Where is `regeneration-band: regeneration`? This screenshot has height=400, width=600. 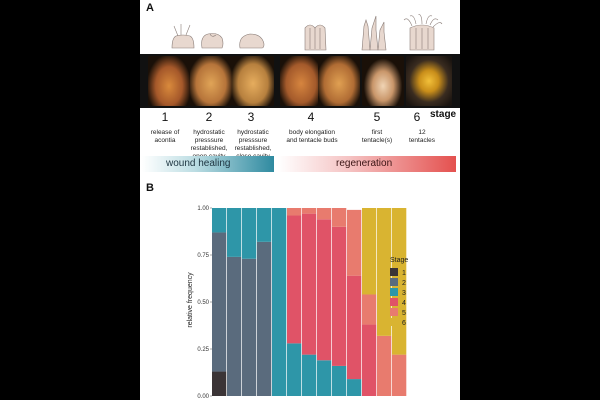 regeneration-band: regeneration is located at coordinates (367, 164).